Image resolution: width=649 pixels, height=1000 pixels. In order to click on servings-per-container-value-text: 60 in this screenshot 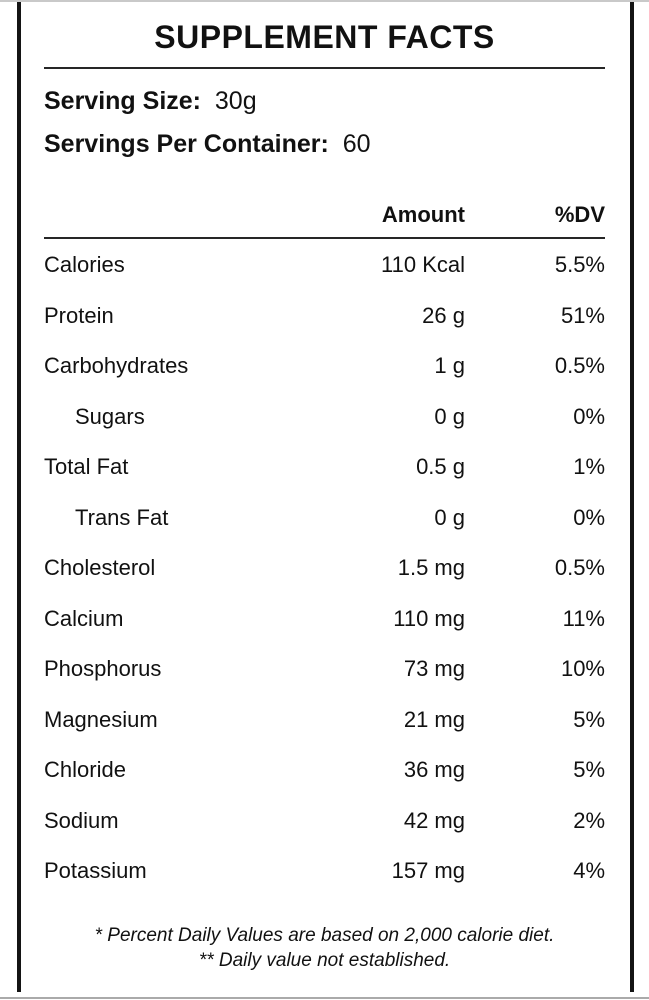, I will do `click(356, 144)`.